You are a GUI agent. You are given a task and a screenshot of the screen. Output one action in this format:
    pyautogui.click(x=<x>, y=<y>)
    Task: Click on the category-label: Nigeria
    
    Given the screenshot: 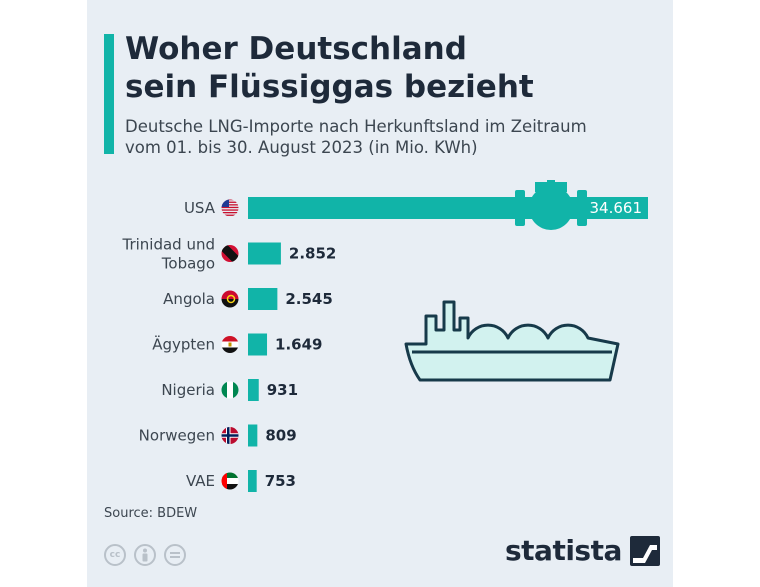 What is the action you would take?
    pyautogui.click(x=188, y=390)
    